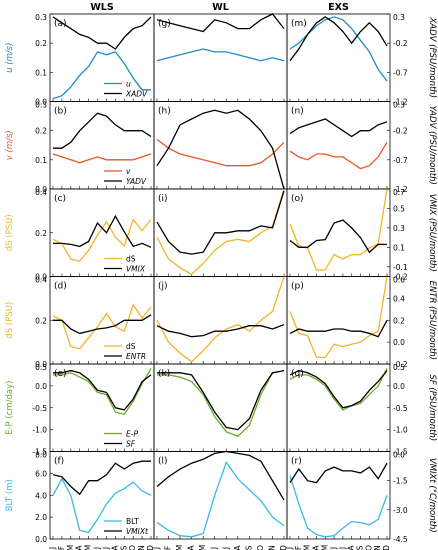  I want to click on legend-label: dS, so click(131, 259).